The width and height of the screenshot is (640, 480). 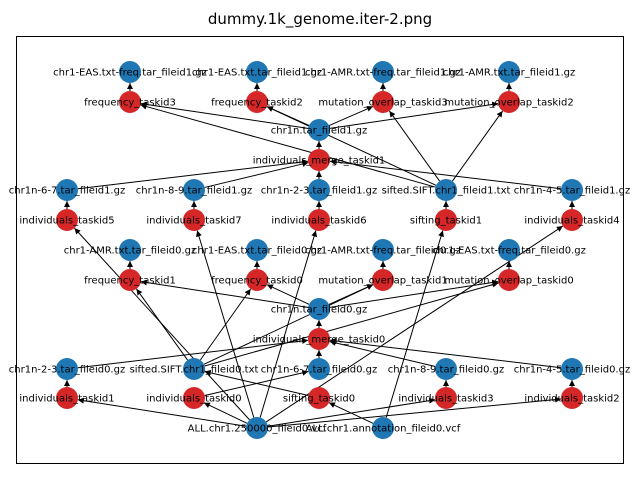 I want to click on task-node-individuals-taskid1, so click(x=67, y=398).